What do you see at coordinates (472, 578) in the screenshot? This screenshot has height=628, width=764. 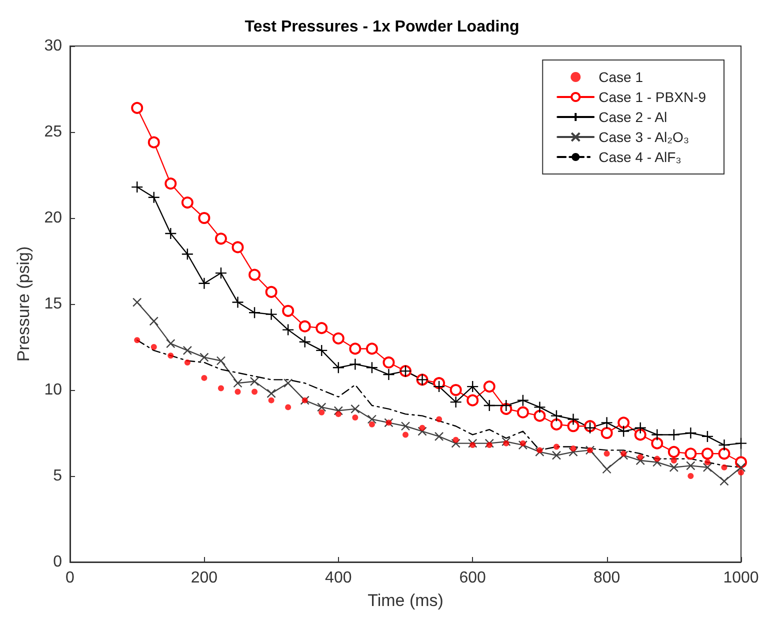 I see `x-tick-label: 600` at bounding box center [472, 578].